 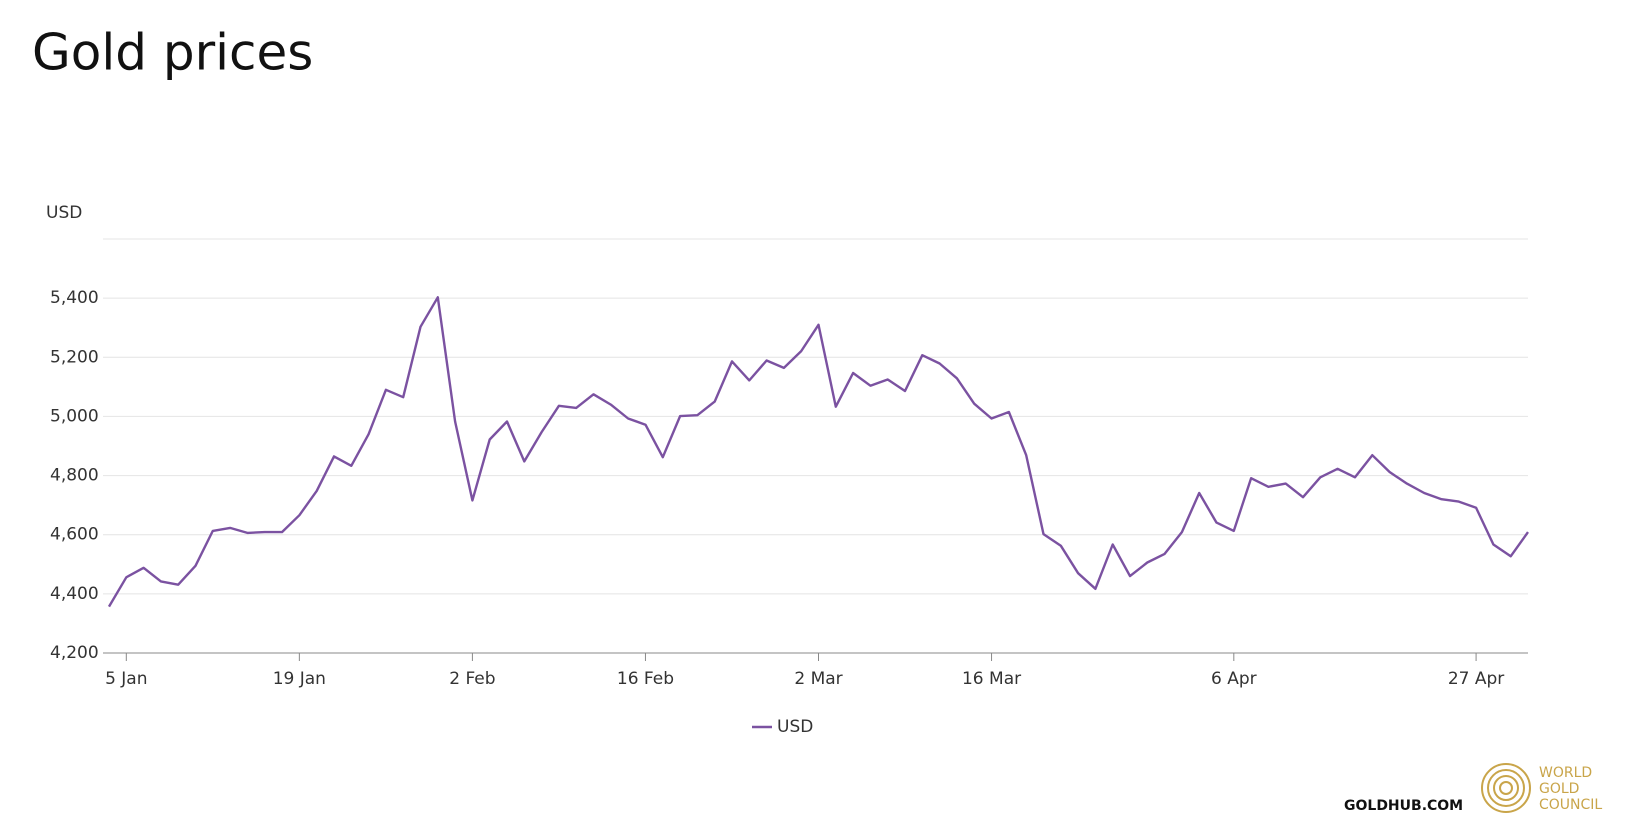 I want to click on logo-text: WORLD, so click(x=1565, y=773).